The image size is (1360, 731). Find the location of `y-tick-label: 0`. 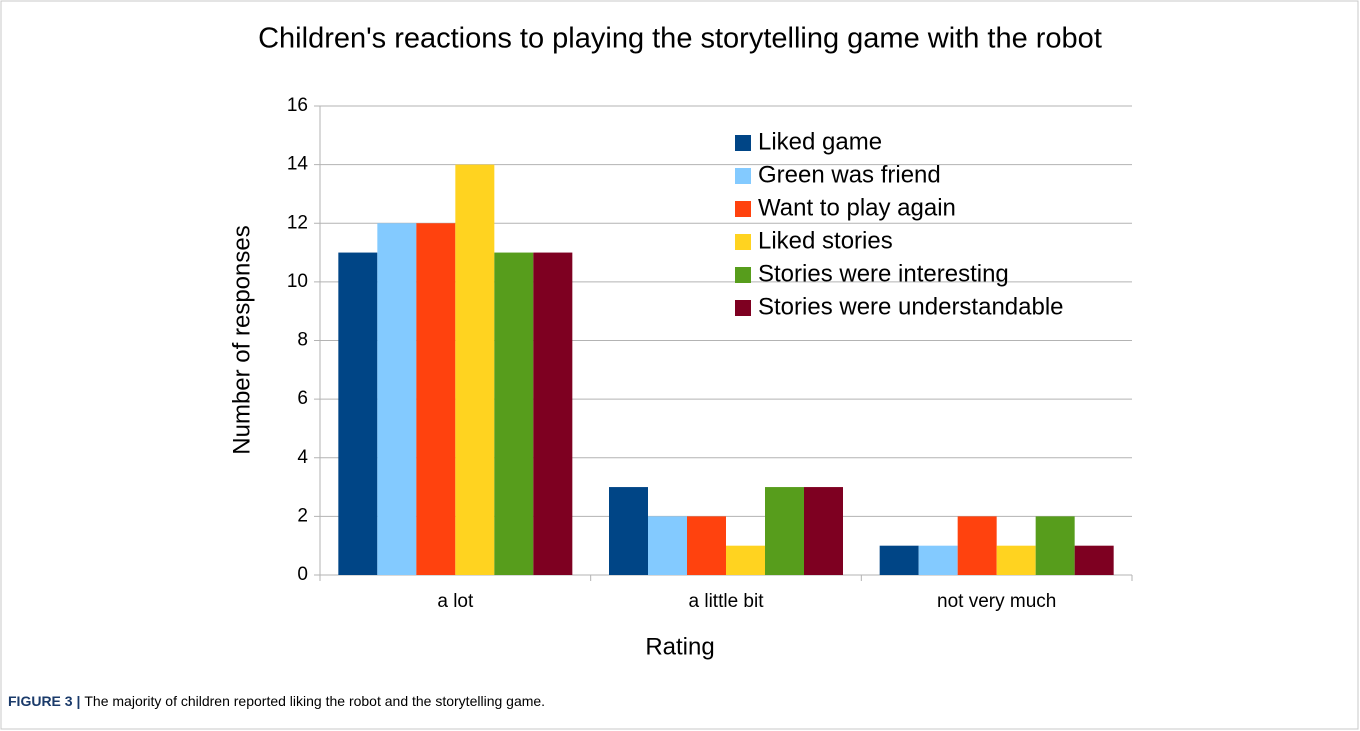

y-tick-label: 0 is located at coordinates (302, 574).